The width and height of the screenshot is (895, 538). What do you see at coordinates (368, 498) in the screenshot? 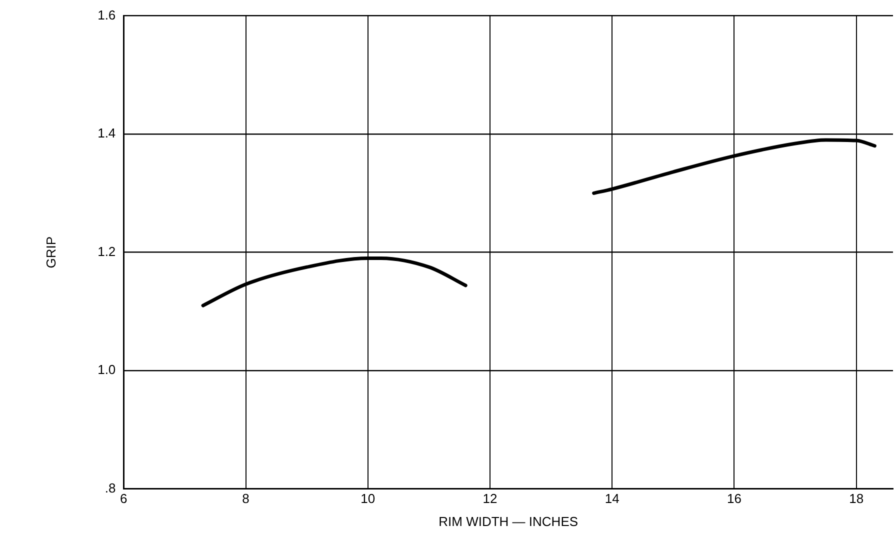
I see `x-tick-label: 10` at bounding box center [368, 498].